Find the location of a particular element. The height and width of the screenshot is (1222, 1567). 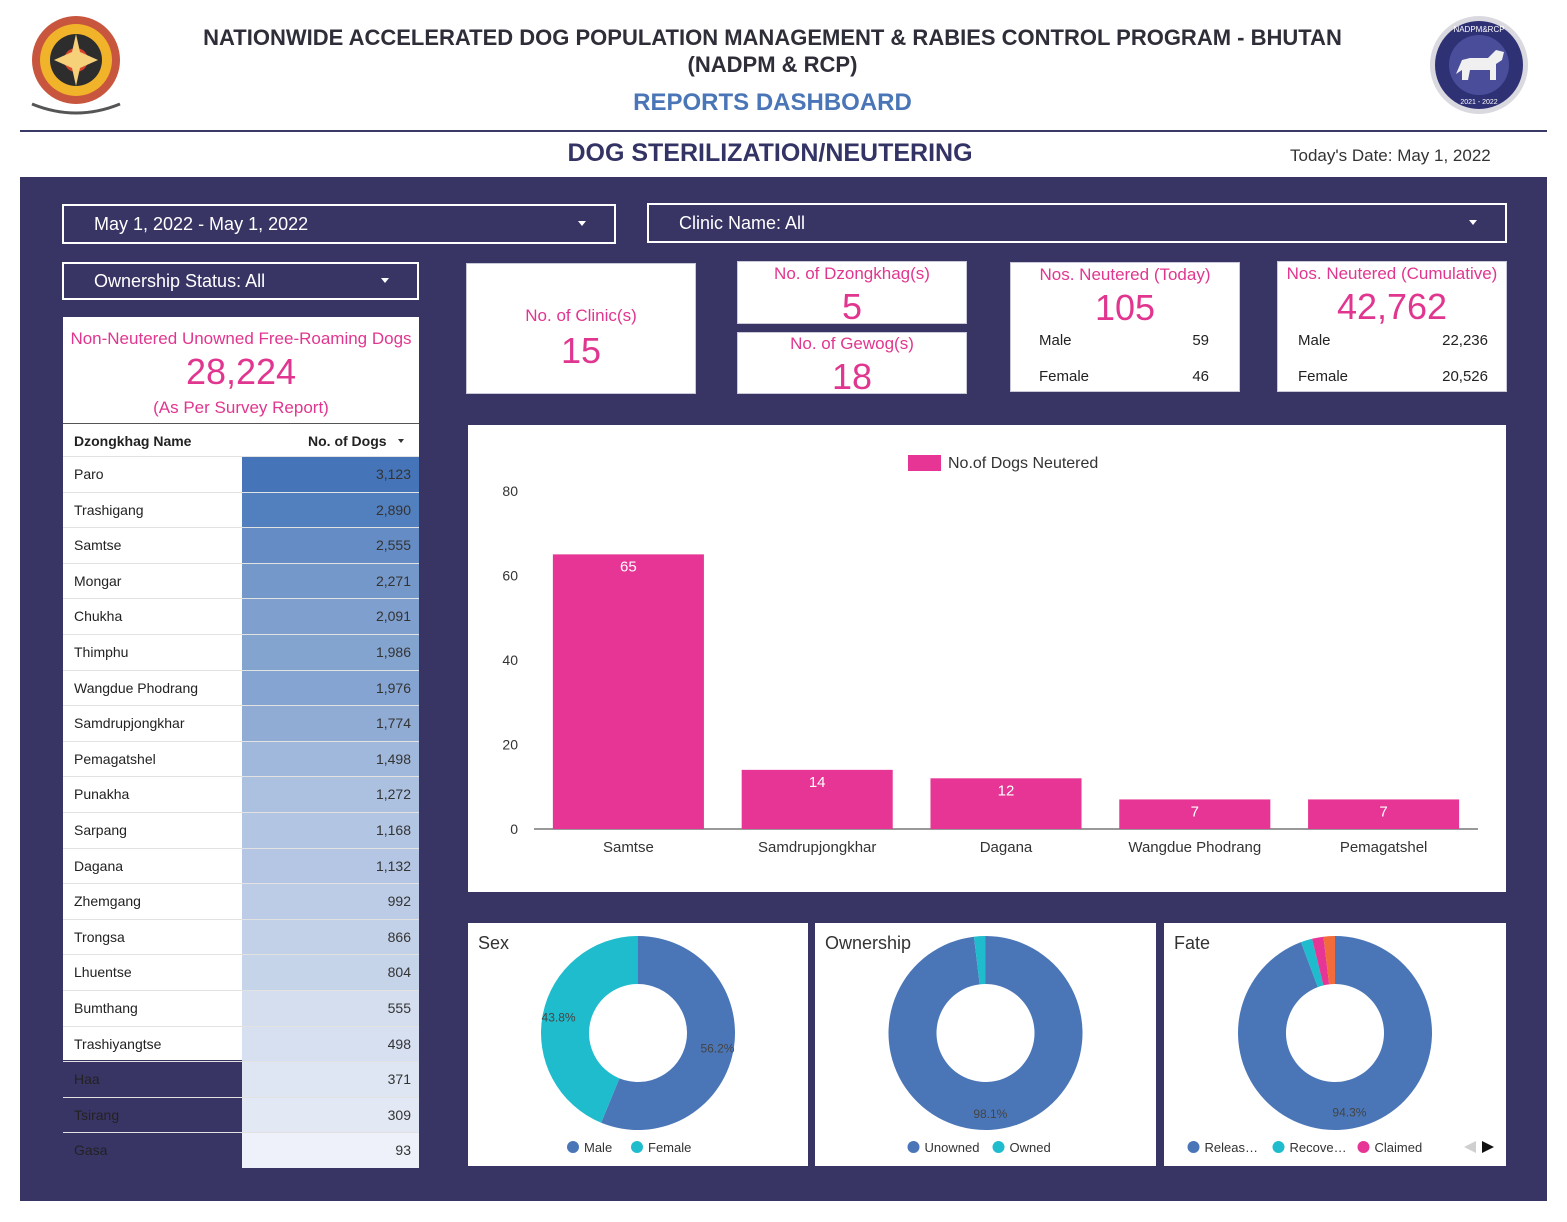

table-row: Gasa 93 is located at coordinates (241, 1150).